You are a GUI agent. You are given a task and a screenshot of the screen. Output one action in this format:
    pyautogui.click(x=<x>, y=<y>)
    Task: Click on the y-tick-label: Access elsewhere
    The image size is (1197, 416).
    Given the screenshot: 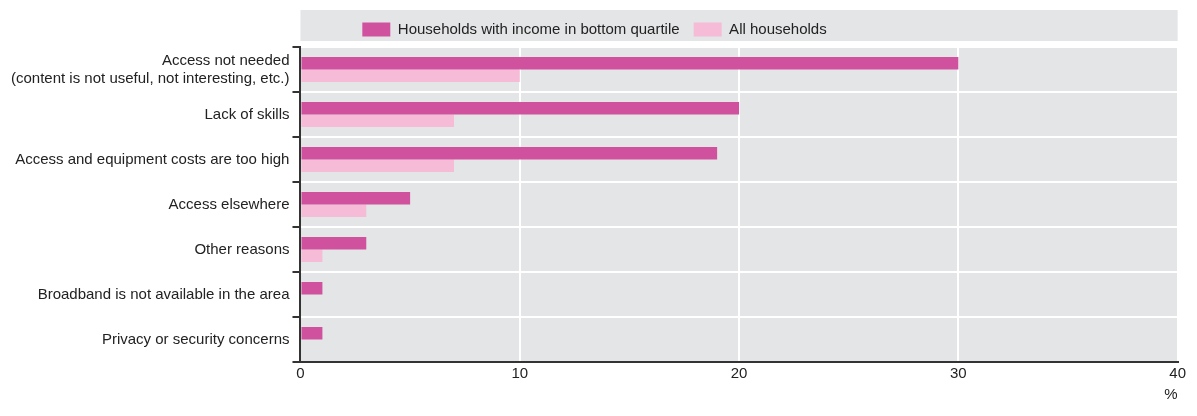 What is the action you would take?
    pyautogui.click(x=229, y=203)
    